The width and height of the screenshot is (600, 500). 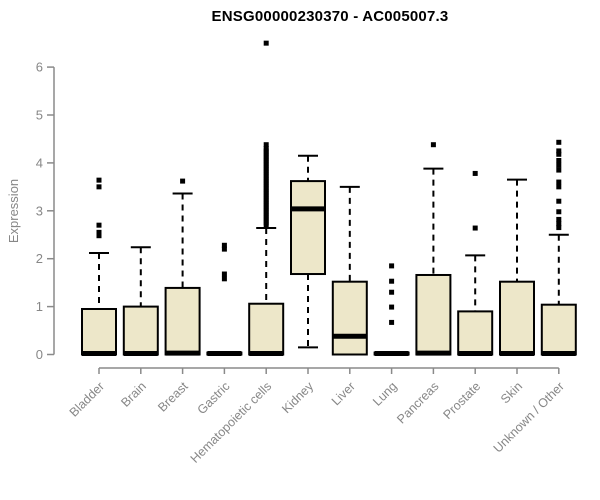 I want to click on x-tick-label-bladder: Bladder, so click(x=87, y=399).